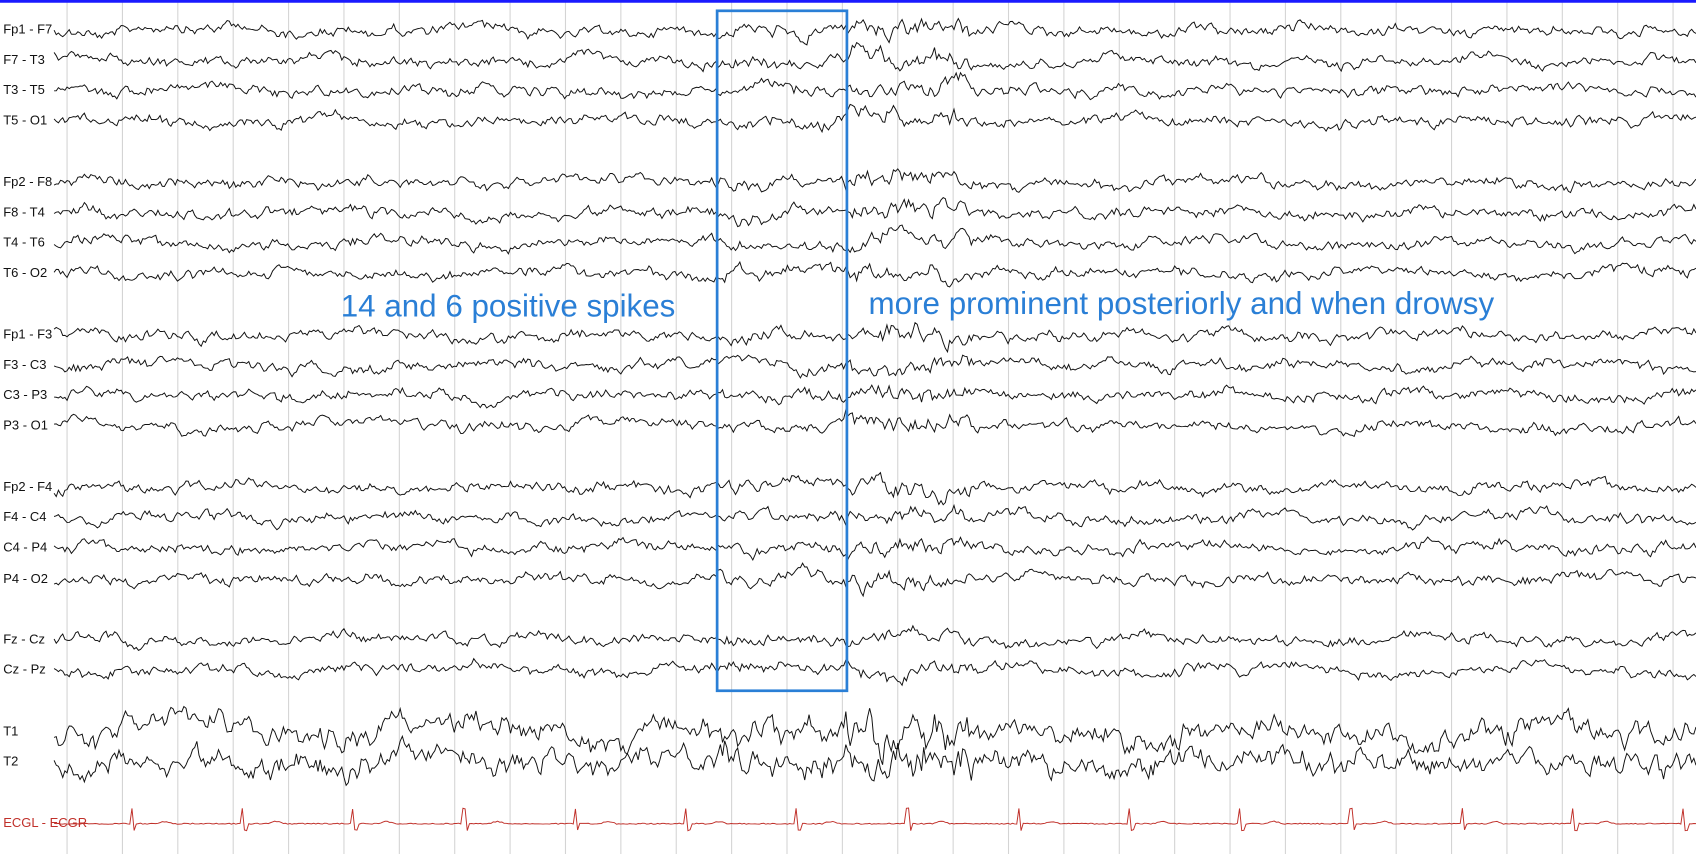 The width and height of the screenshot is (1696, 854). Describe the element at coordinates (24, 669) in the screenshot. I see `channel-label: Cz - Pz` at that location.